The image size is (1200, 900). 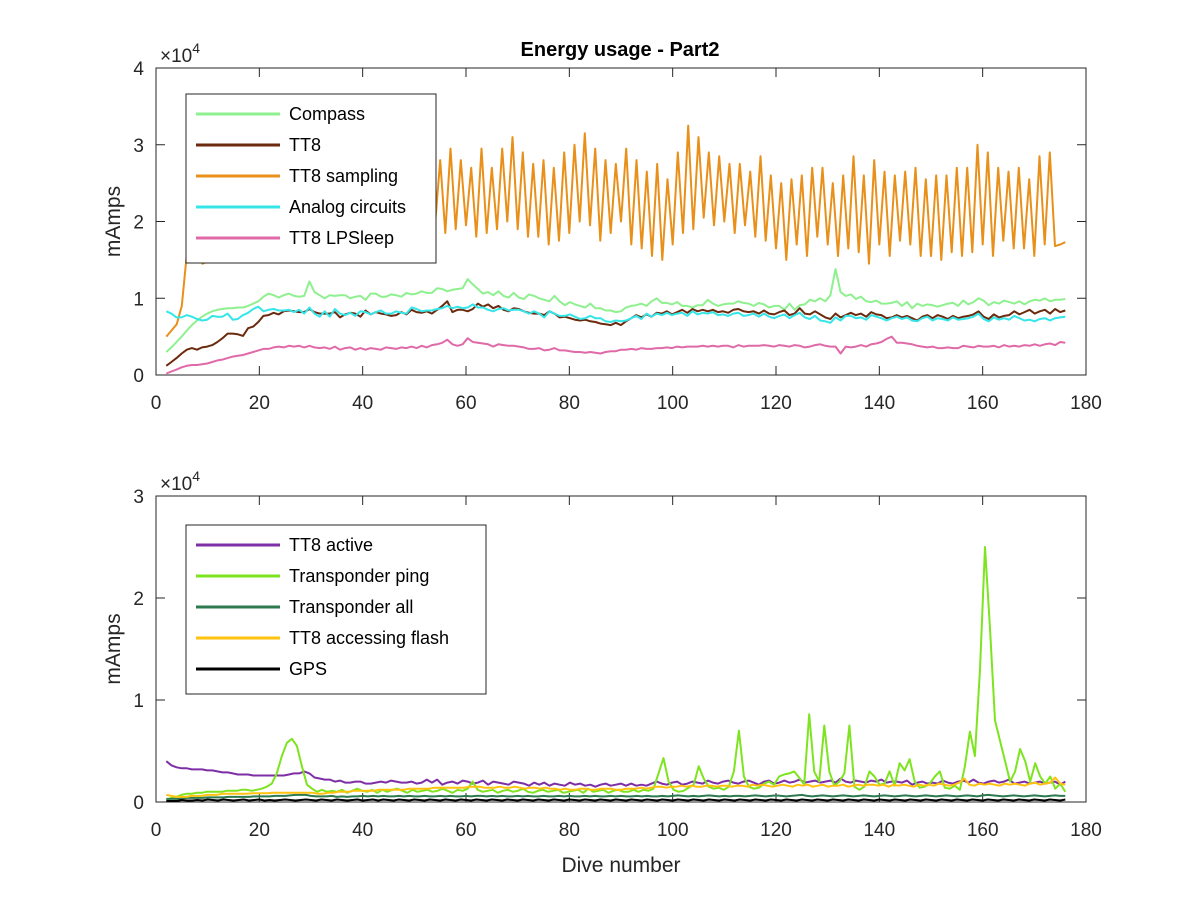 What do you see at coordinates (327, 114) in the screenshot?
I see `legend-label: Compass` at bounding box center [327, 114].